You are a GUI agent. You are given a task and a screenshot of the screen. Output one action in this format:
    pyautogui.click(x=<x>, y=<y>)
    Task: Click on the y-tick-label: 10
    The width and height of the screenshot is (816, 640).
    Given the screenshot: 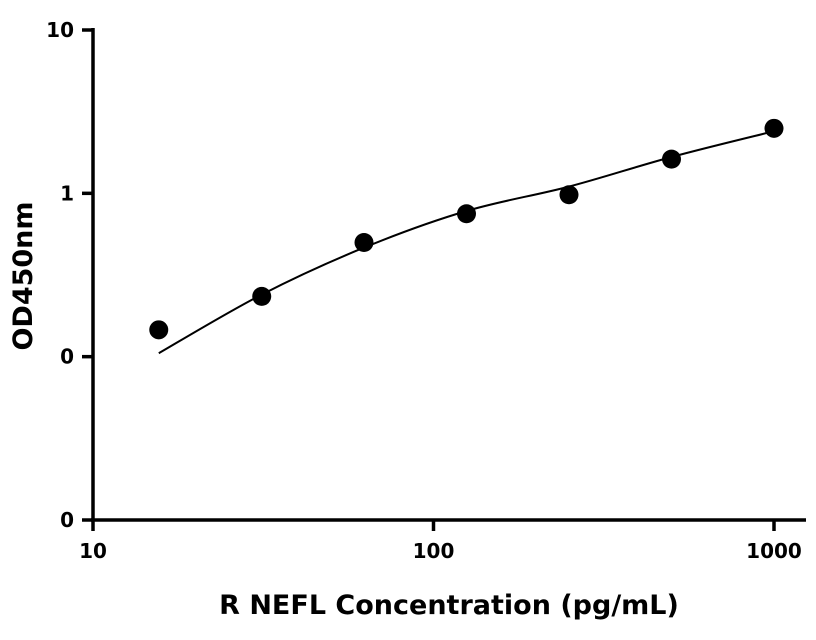 What is the action you would take?
    pyautogui.click(x=60, y=30)
    